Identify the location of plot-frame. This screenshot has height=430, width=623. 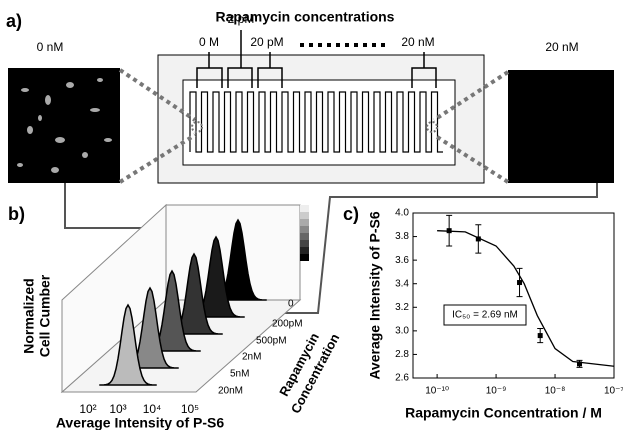
(513, 295).